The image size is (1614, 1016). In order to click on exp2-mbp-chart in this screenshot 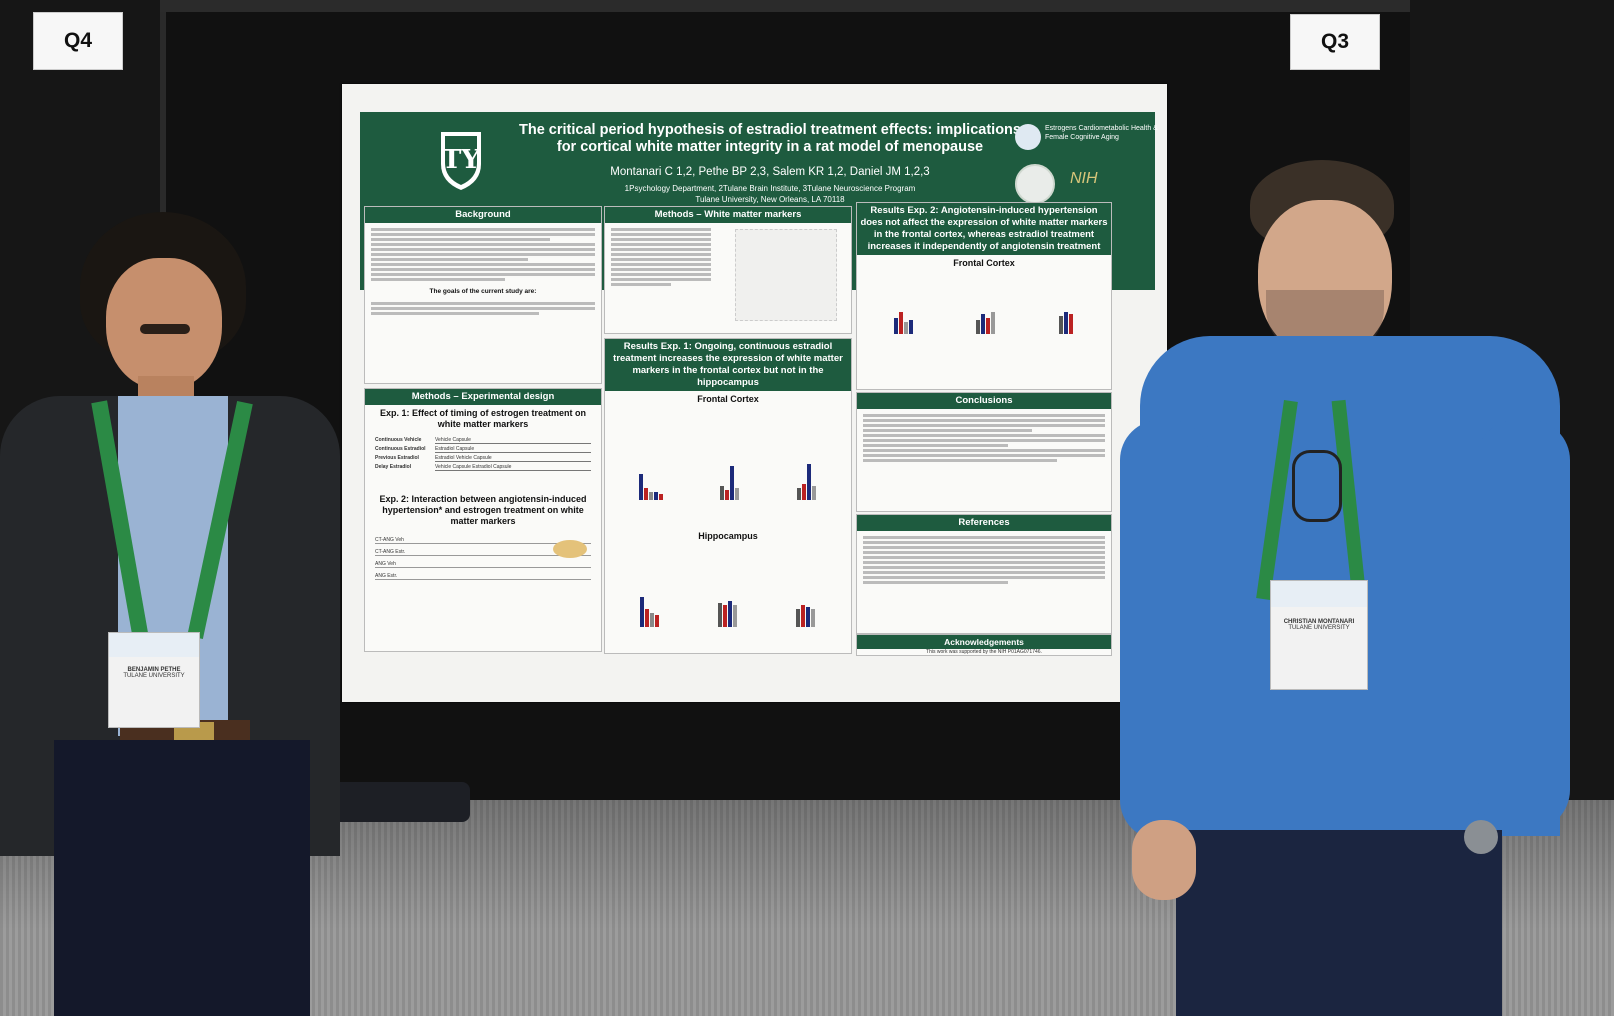, I will do `click(904, 323)`.